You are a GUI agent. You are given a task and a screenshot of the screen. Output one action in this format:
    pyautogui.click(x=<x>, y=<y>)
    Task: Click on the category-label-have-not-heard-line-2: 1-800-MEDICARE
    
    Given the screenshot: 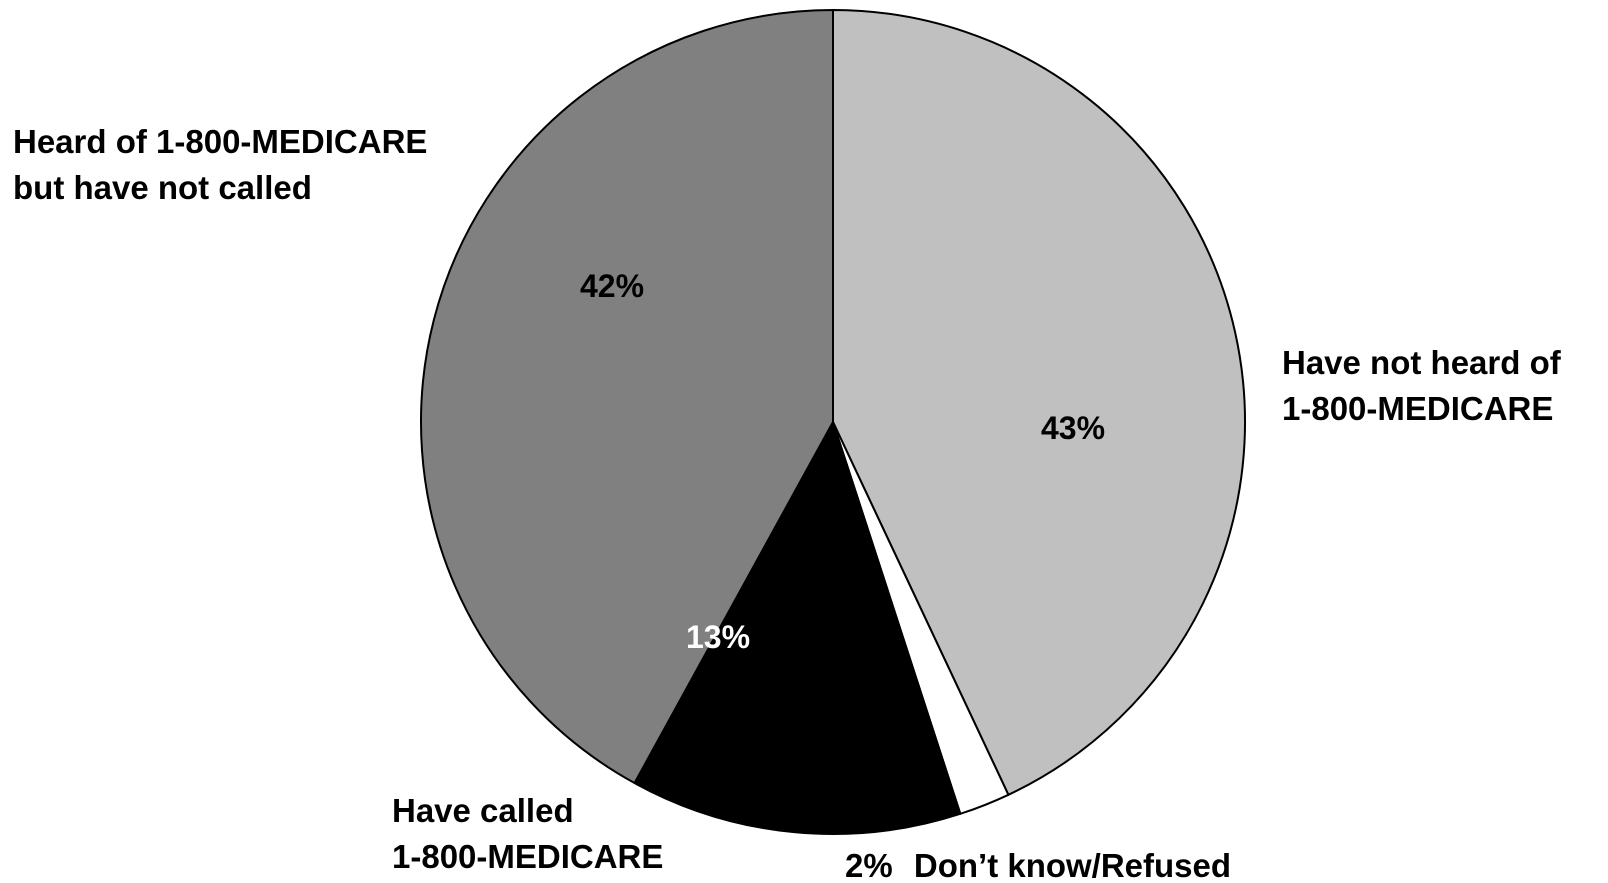 What is the action you would take?
    pyautogui.click(x=1417, y=408)
    